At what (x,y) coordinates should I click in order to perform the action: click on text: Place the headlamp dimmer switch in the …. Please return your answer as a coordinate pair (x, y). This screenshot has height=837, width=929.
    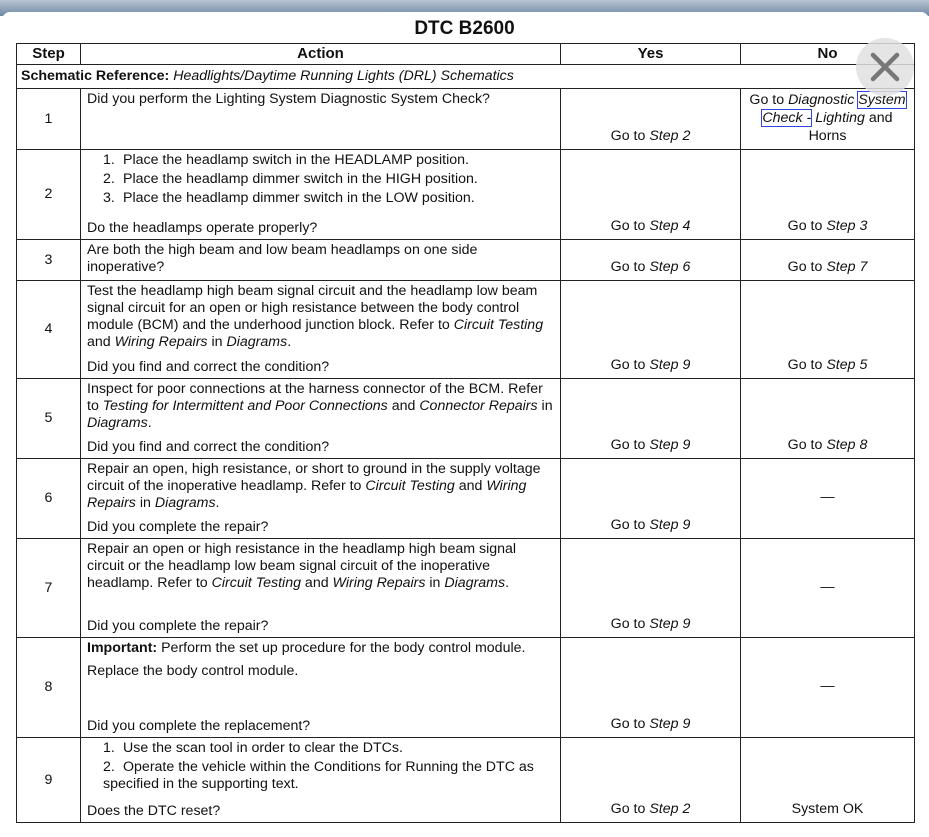
    Looking at the image, I should click on (300, 179).